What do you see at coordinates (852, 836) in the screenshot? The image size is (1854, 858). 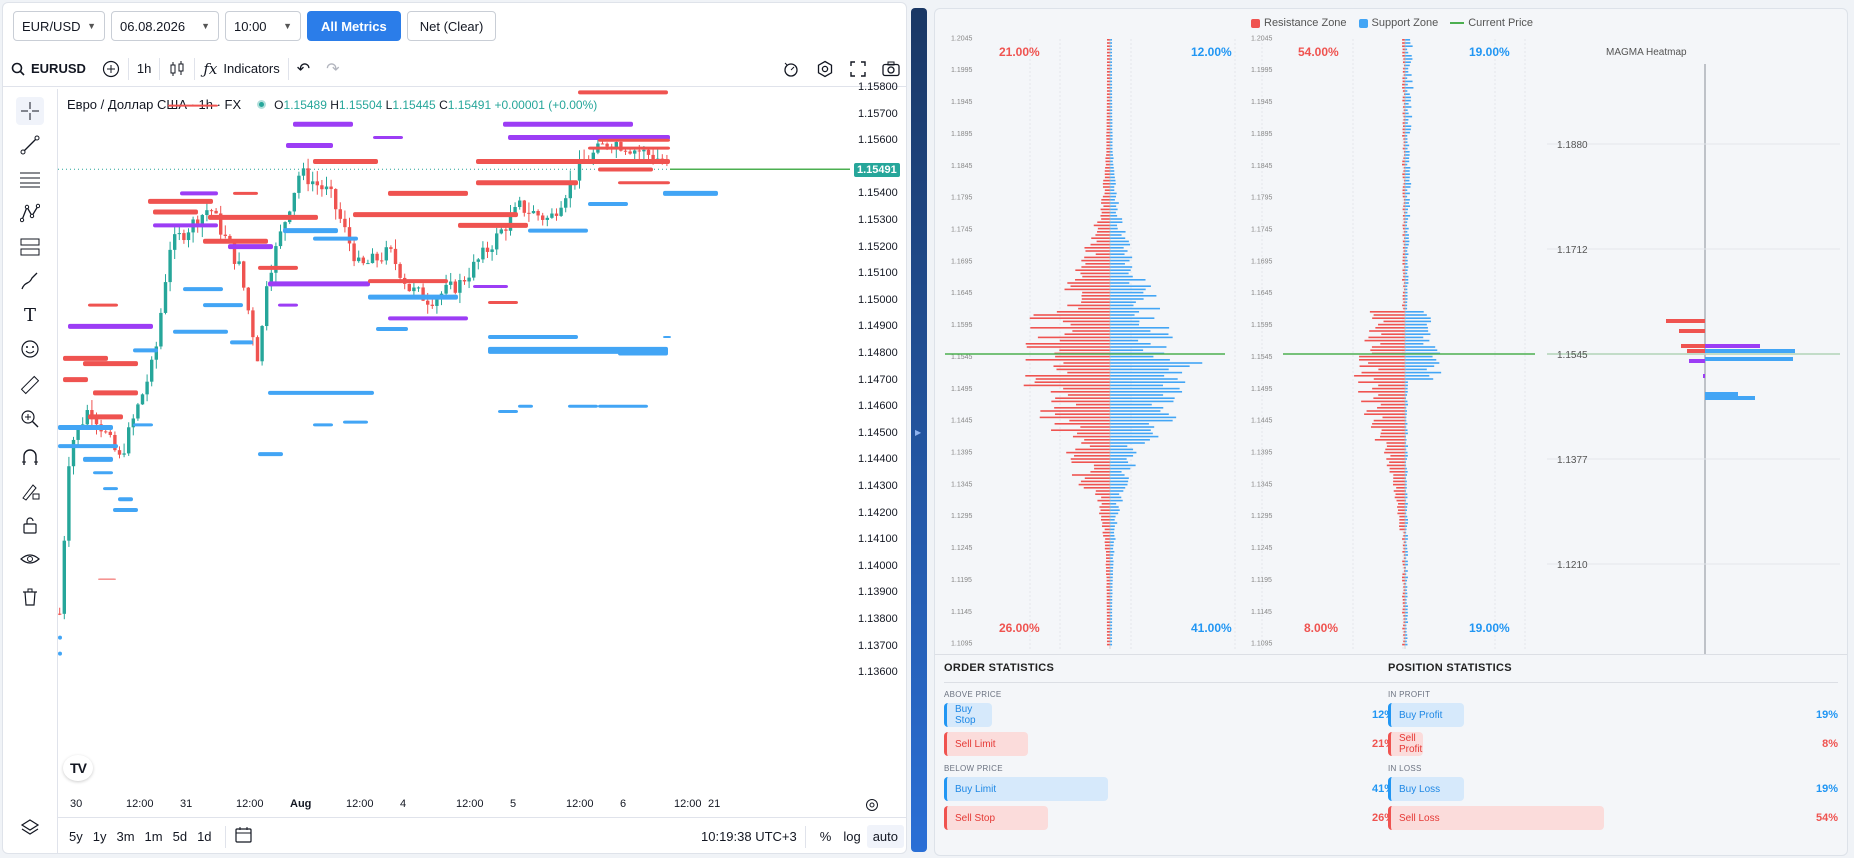 I see `log-toggle: log` at bounding box center [852, 836].